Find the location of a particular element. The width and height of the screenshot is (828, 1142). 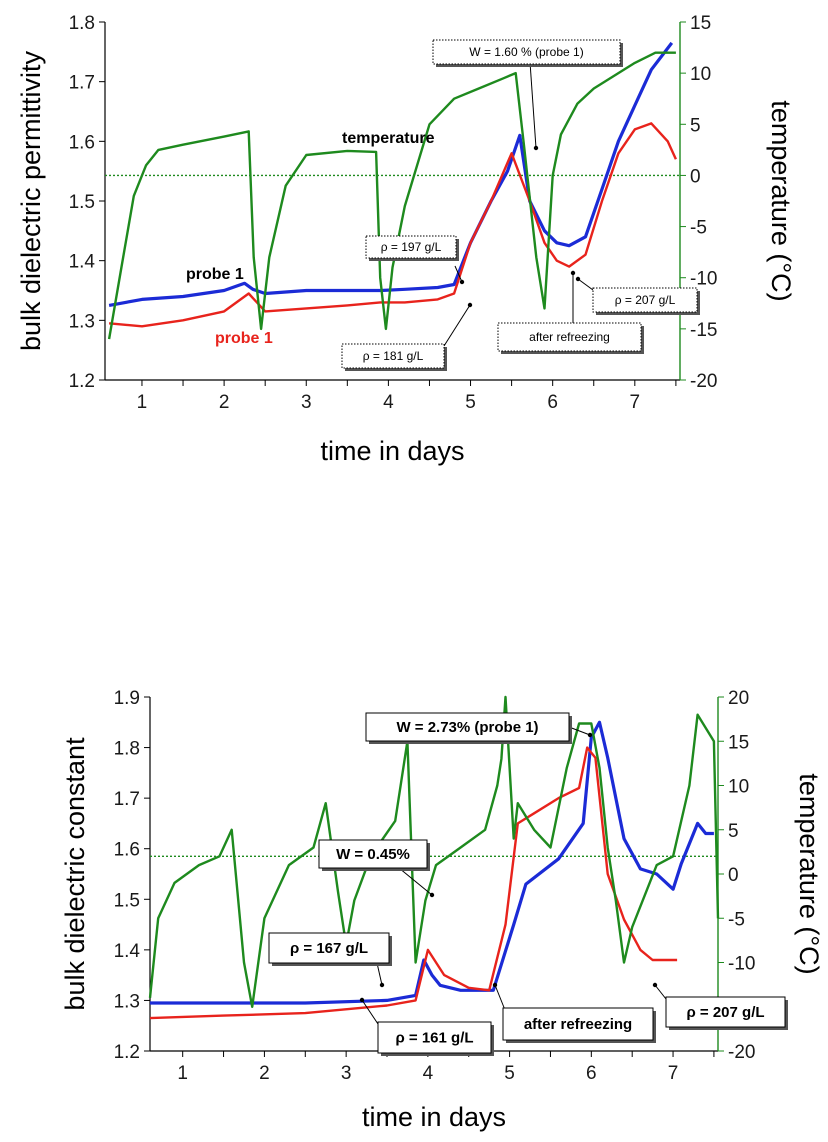

y2-tick-label: -20 is located at coordinates (703, 381).